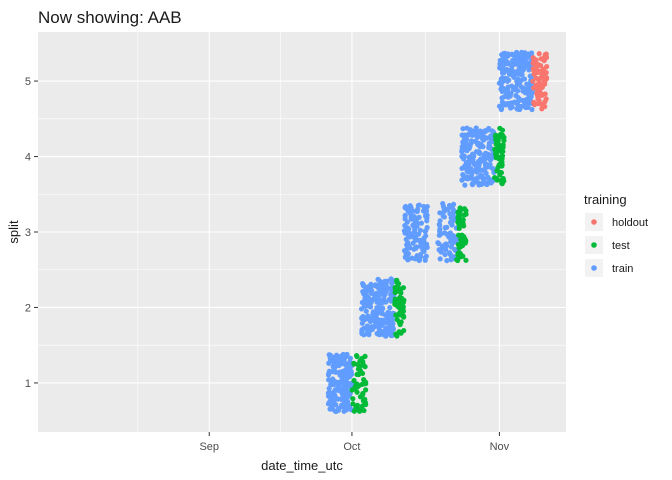 The height and width of the screenshot is (480, 672). Describe the element at coordinates (28, 158) in the screenshot. I see `y-tick-label: 4` at that location.